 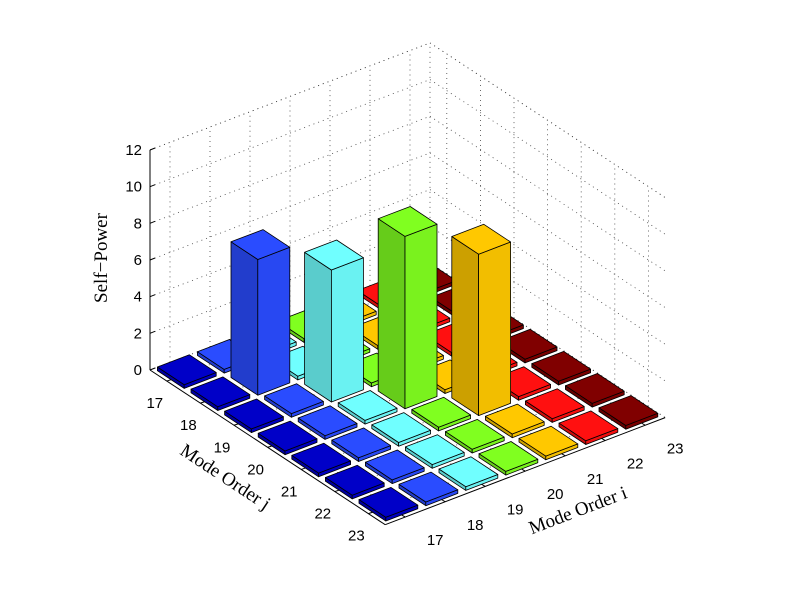 What do you see at coordinates (356, 536) in the screenshot?
I see `j-tick-label: 23` at bounding box center [356, 536].